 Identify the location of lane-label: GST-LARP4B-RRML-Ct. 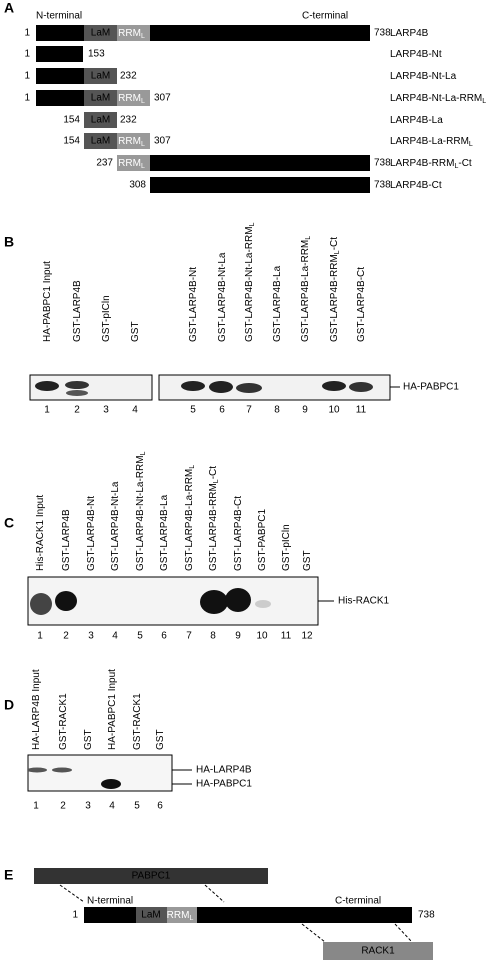
(335, 289).